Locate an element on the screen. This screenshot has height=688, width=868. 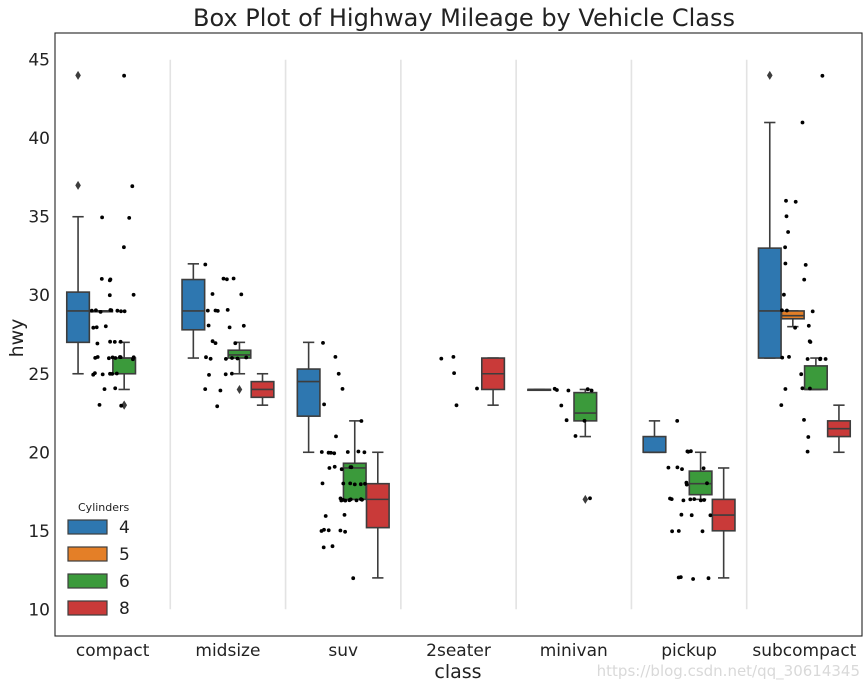
legend-label-5: 5 is located at coordinates (124, 555).